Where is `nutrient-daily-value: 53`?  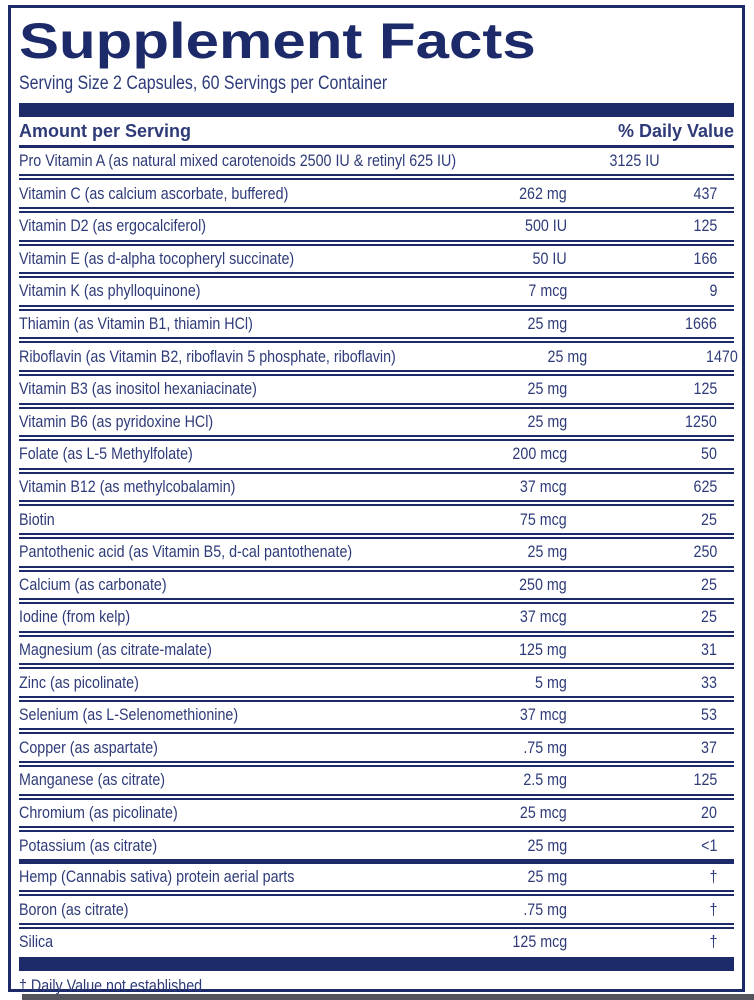 nutrient-daily-value: 53 is located at coordinates (650, 715).